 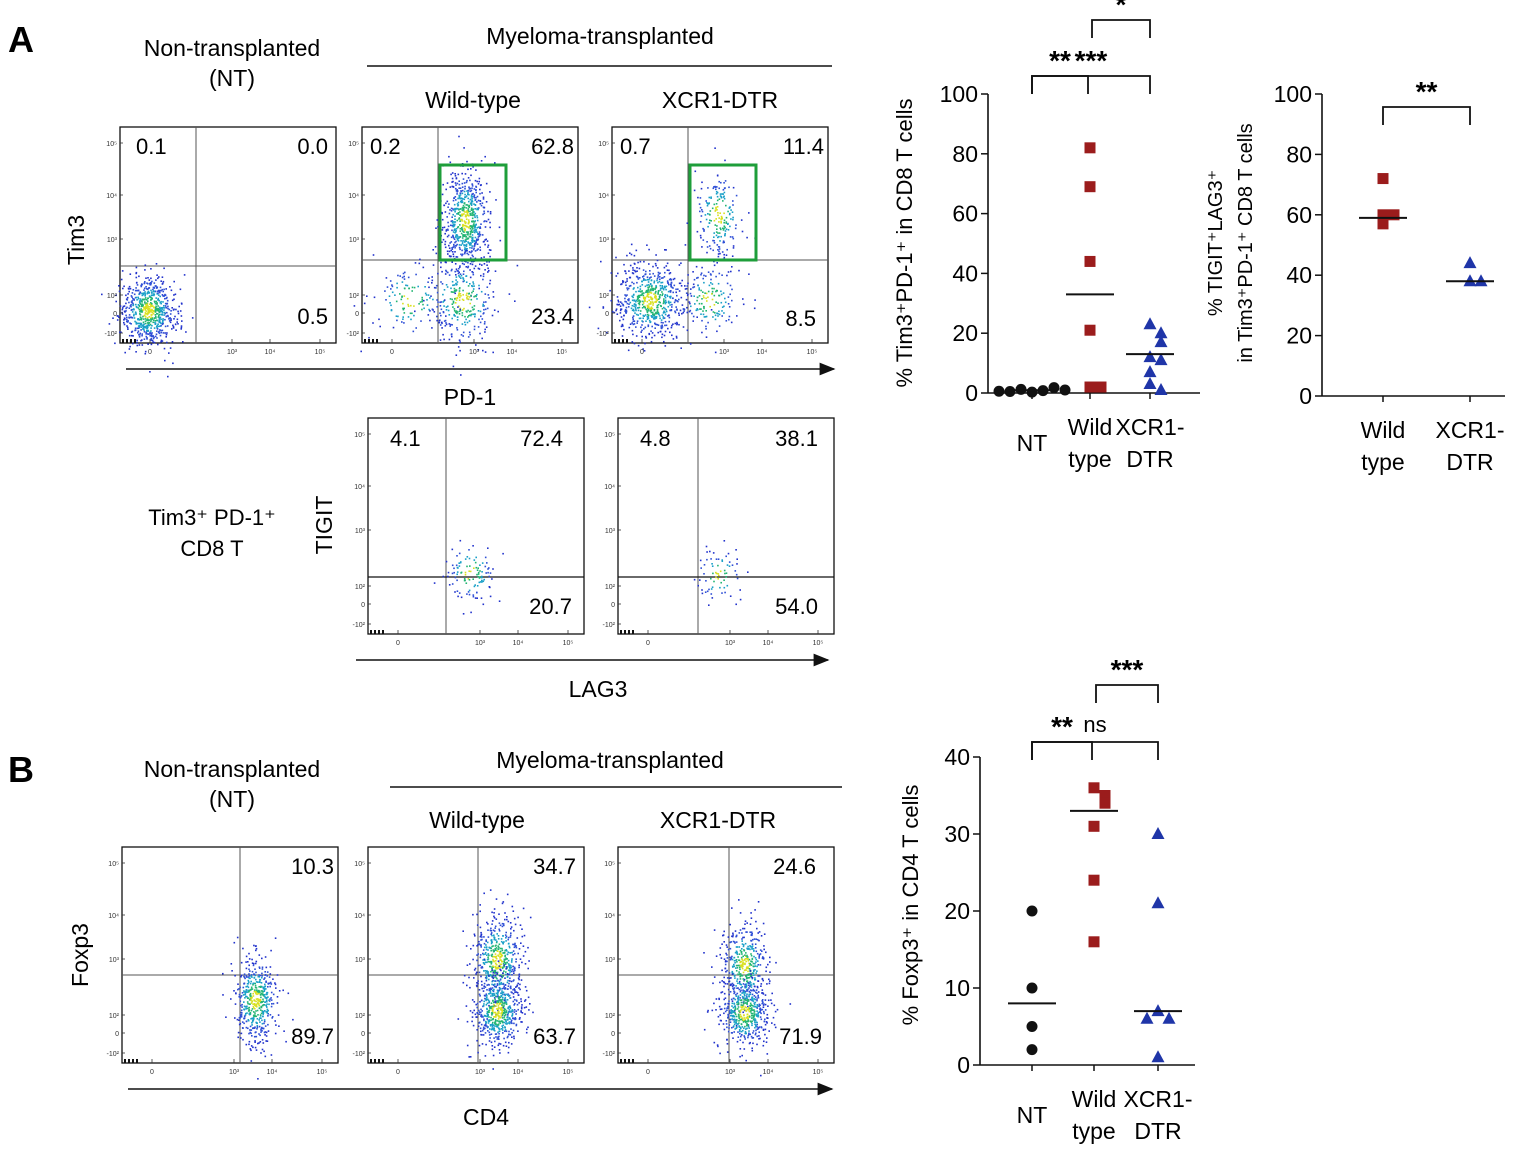 I want to click on quadrant-lr-value: 23.4, so click(x=552, y=316).